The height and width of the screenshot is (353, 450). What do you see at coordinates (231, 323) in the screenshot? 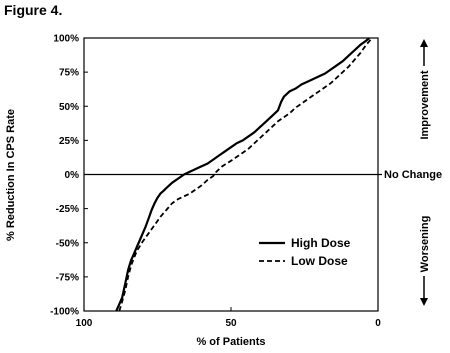
I see `x-tick-label: 50` at bounding box center [231, 323].